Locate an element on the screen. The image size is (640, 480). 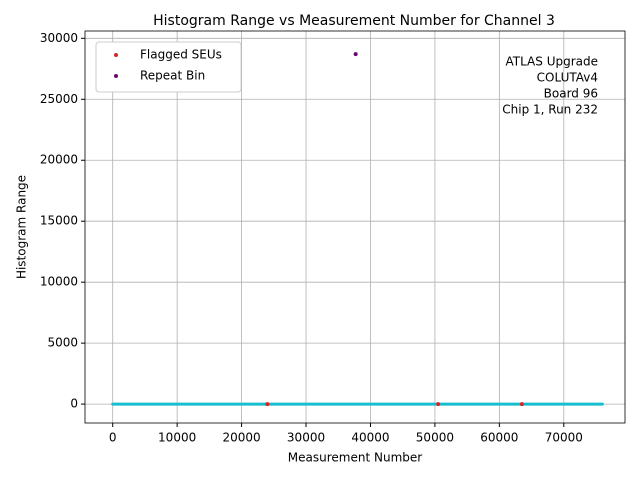
legend-label: Flagged SEUs is located at coordinates (181, 55).